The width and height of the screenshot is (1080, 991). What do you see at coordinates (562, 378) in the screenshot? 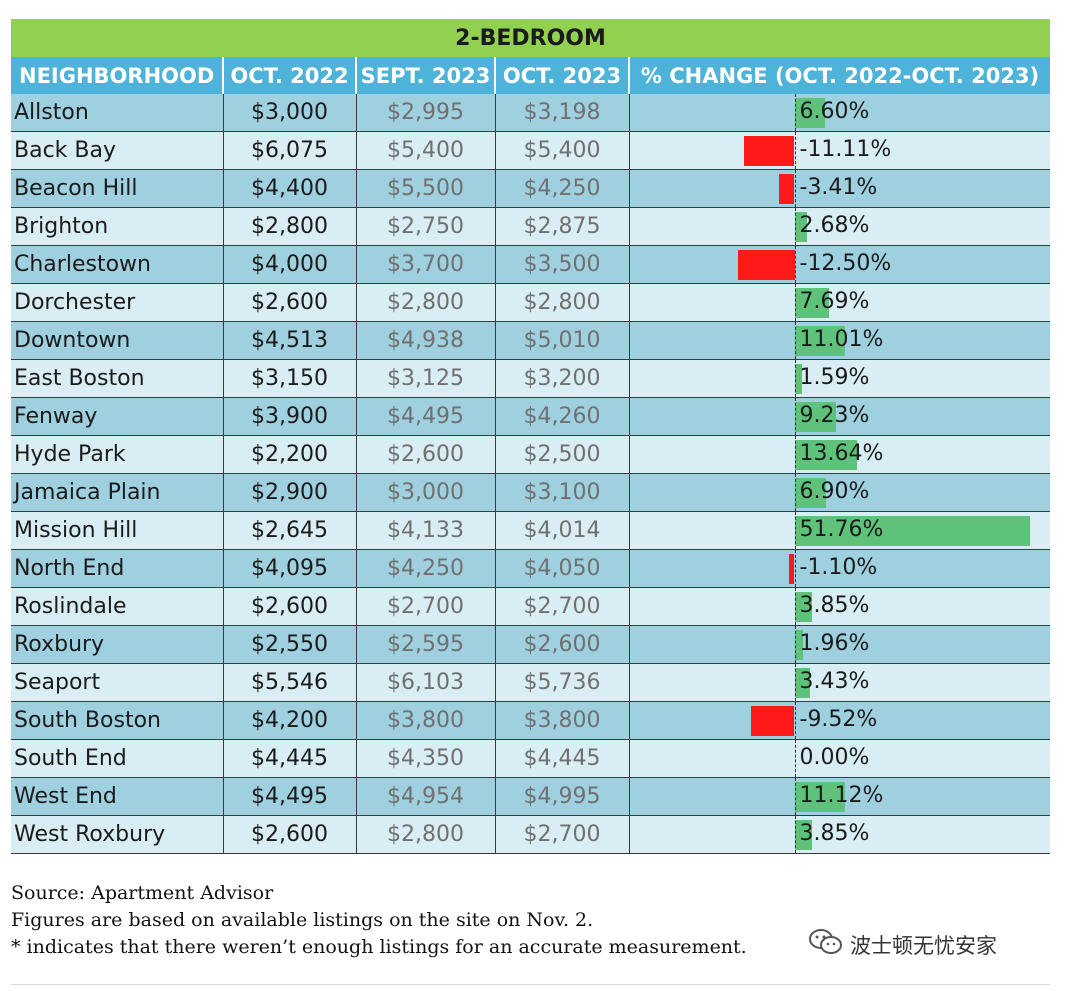
I see `oct-2023-cell: $3,200` at bounding box center [562, 378].